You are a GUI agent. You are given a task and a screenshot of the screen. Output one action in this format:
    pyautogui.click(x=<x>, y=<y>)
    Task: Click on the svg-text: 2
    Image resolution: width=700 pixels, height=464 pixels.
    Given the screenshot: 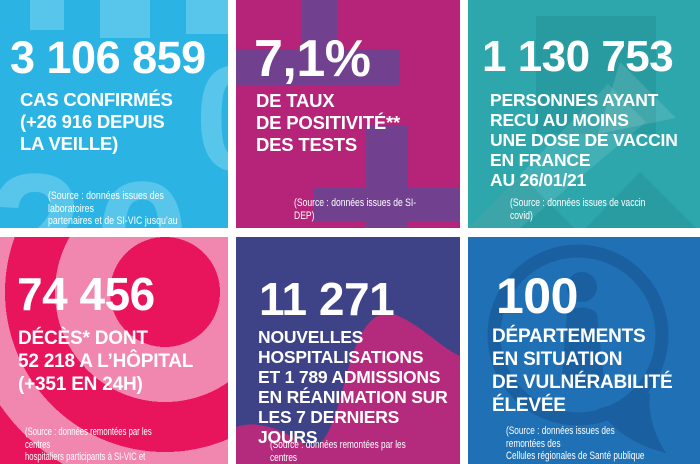 What is the action you would take?
    pyautogui.click(x=41, y=183)
    